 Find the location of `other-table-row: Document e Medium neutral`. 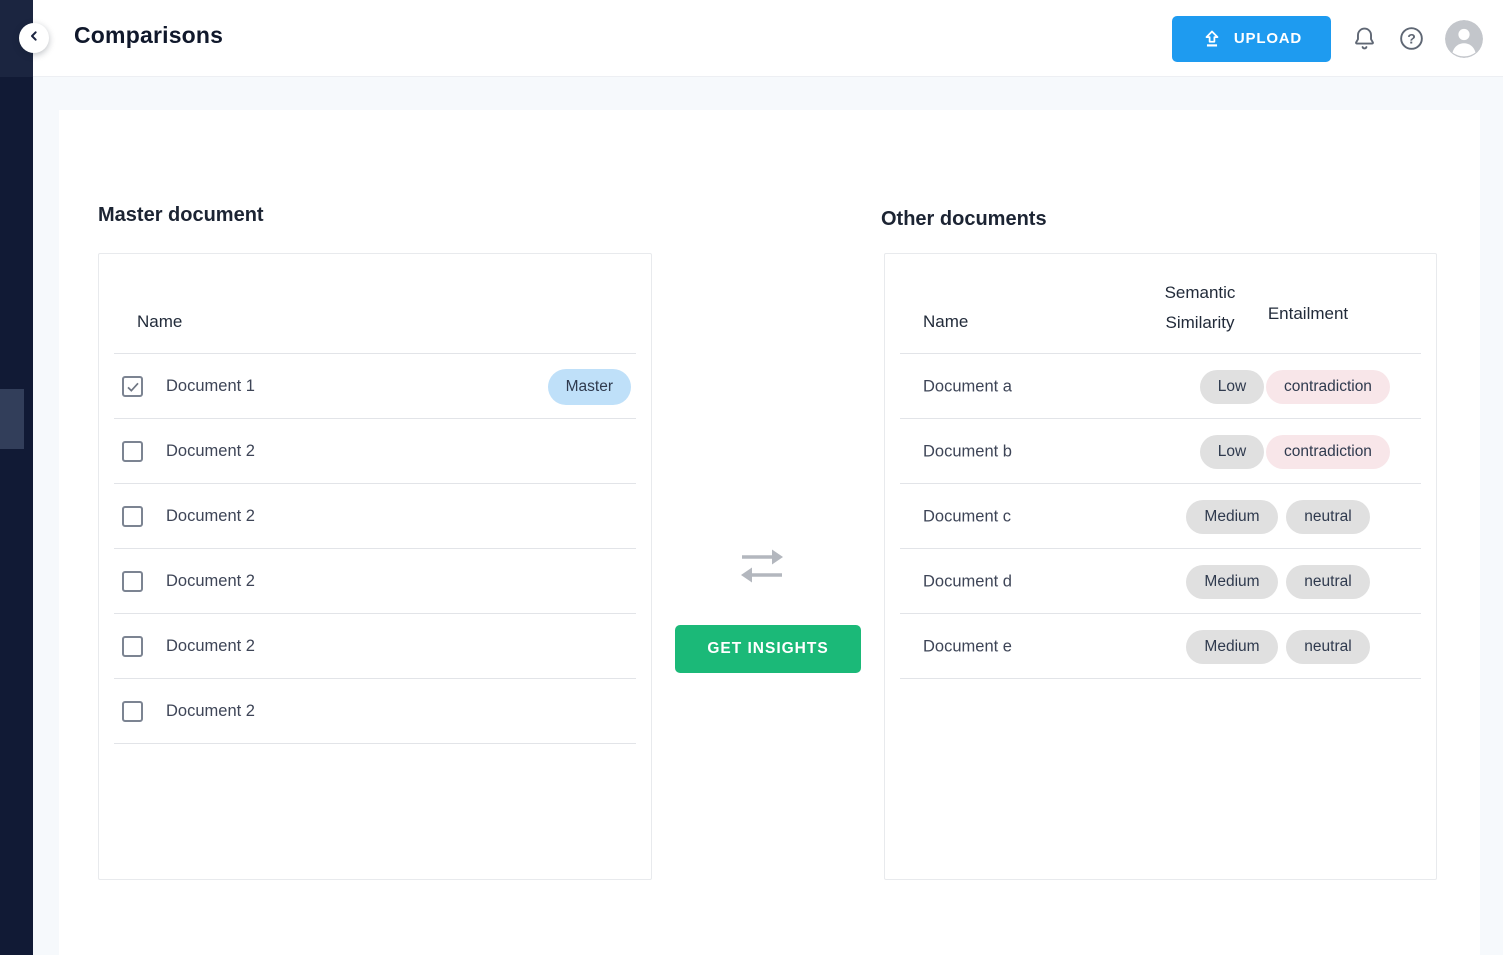

other-table-row: Document e Medium neutral is located at coordinates (1160, 646).